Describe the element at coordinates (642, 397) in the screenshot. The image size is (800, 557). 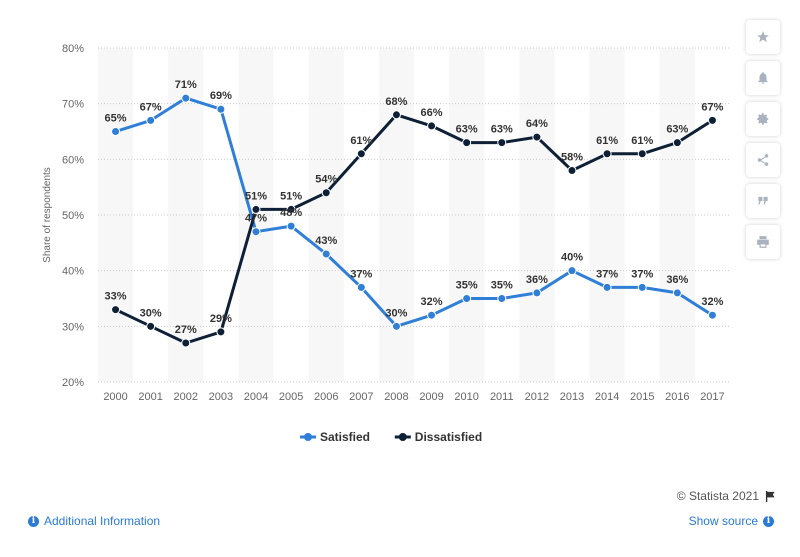
I see `x-tick-label: 2015` at that location.